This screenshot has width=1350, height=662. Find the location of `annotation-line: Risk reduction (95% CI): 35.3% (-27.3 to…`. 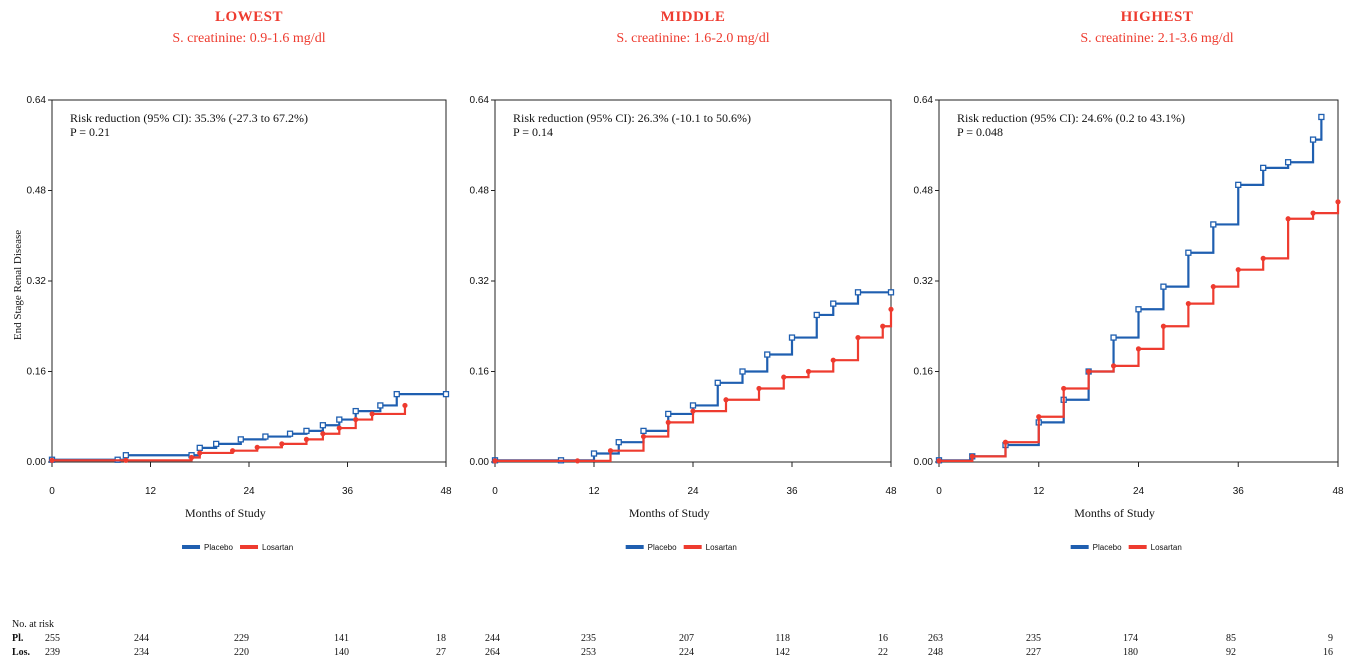

annotation-line: Risk reduction (95% CI): 35.3% (-27.3 to… is located at coordinates (189, 118).